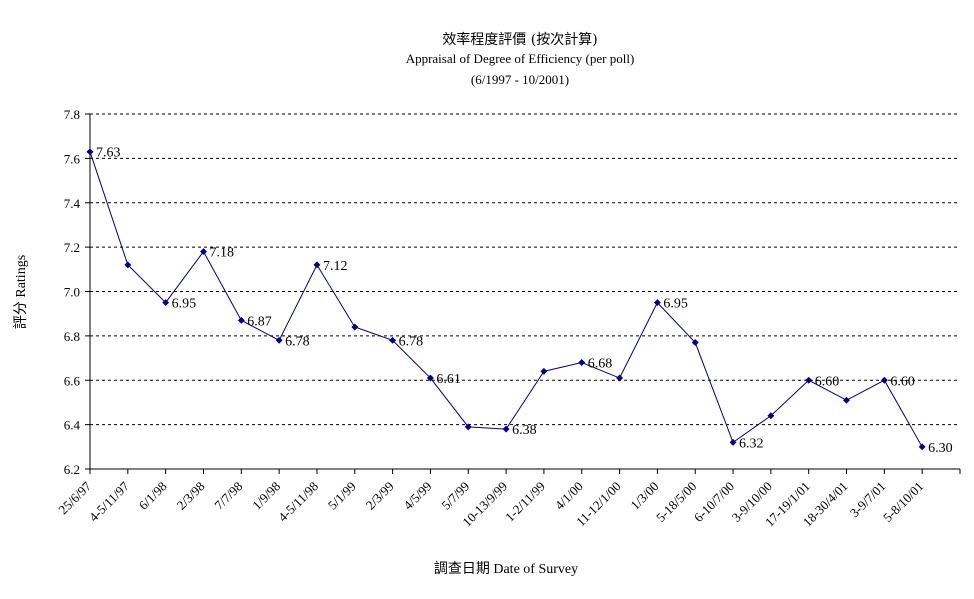 Image resolution: width=974 pixels, height=599 pixels. What do you see at coordinates (525, 502) in the screenshot?
I see `x-tick-label: 1-2/11/99` at bounding box center [525, 502].